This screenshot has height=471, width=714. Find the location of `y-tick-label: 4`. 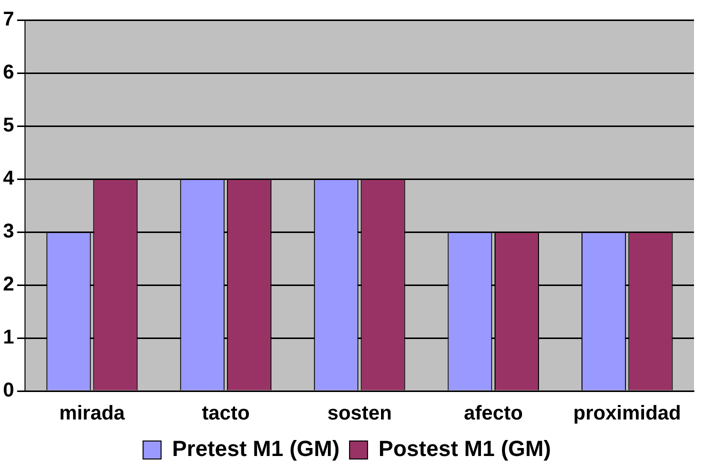

y-tick-label: 4 is located at coordinates (9, 179).